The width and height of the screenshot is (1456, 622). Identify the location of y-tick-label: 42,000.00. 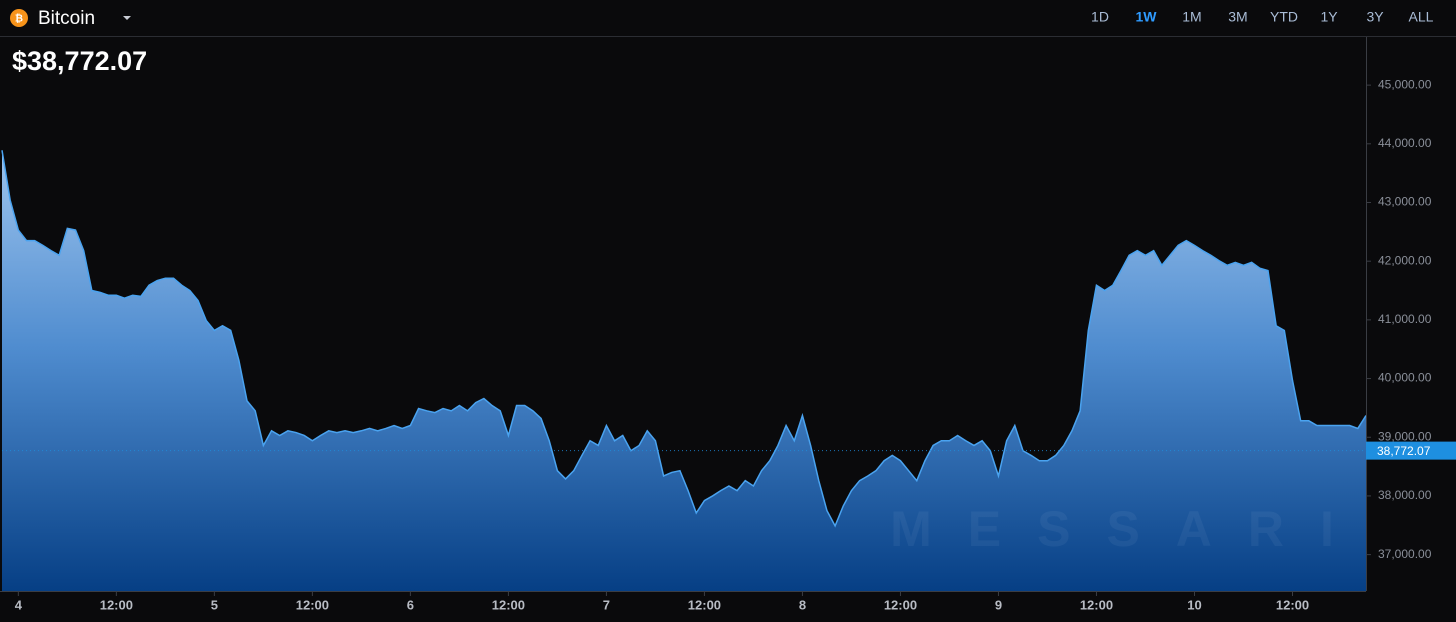
(1405, 260).